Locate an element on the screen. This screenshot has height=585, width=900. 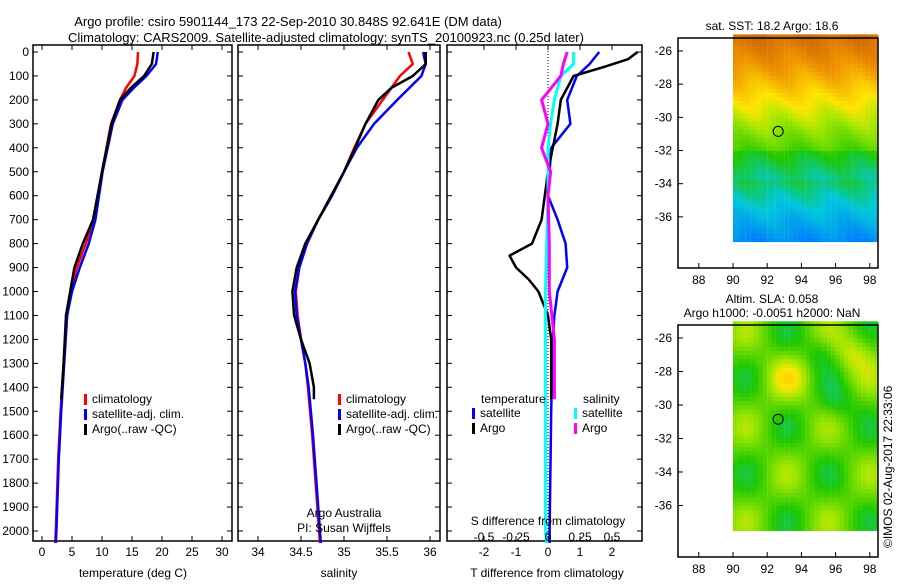
y-tick-label: 1400 is located at coordinates (15, 387).